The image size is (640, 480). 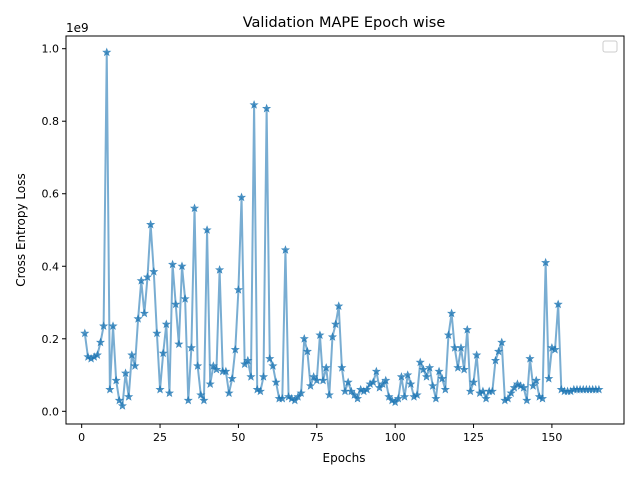 What do you see at coordinates (81, 437) in the screenshot?
I see `x-tick-label: 0` at bounding box center [81, 437].